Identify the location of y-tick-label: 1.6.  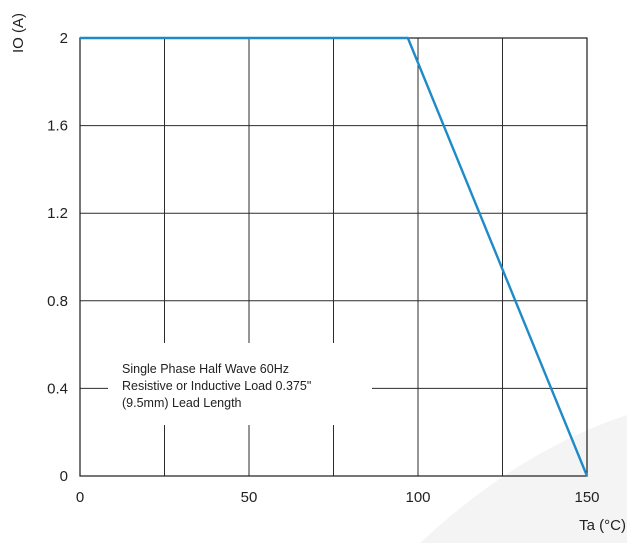
(57, 126).